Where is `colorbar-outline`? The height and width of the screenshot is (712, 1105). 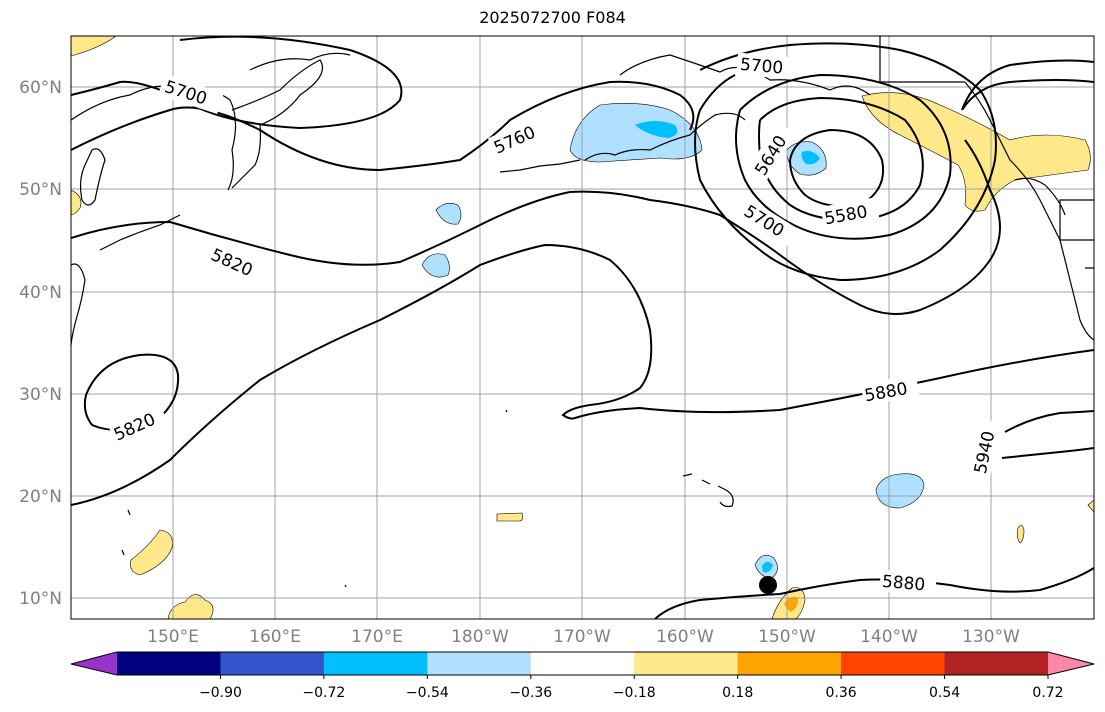
colorbar-outline is located at coordinates (582, 663).